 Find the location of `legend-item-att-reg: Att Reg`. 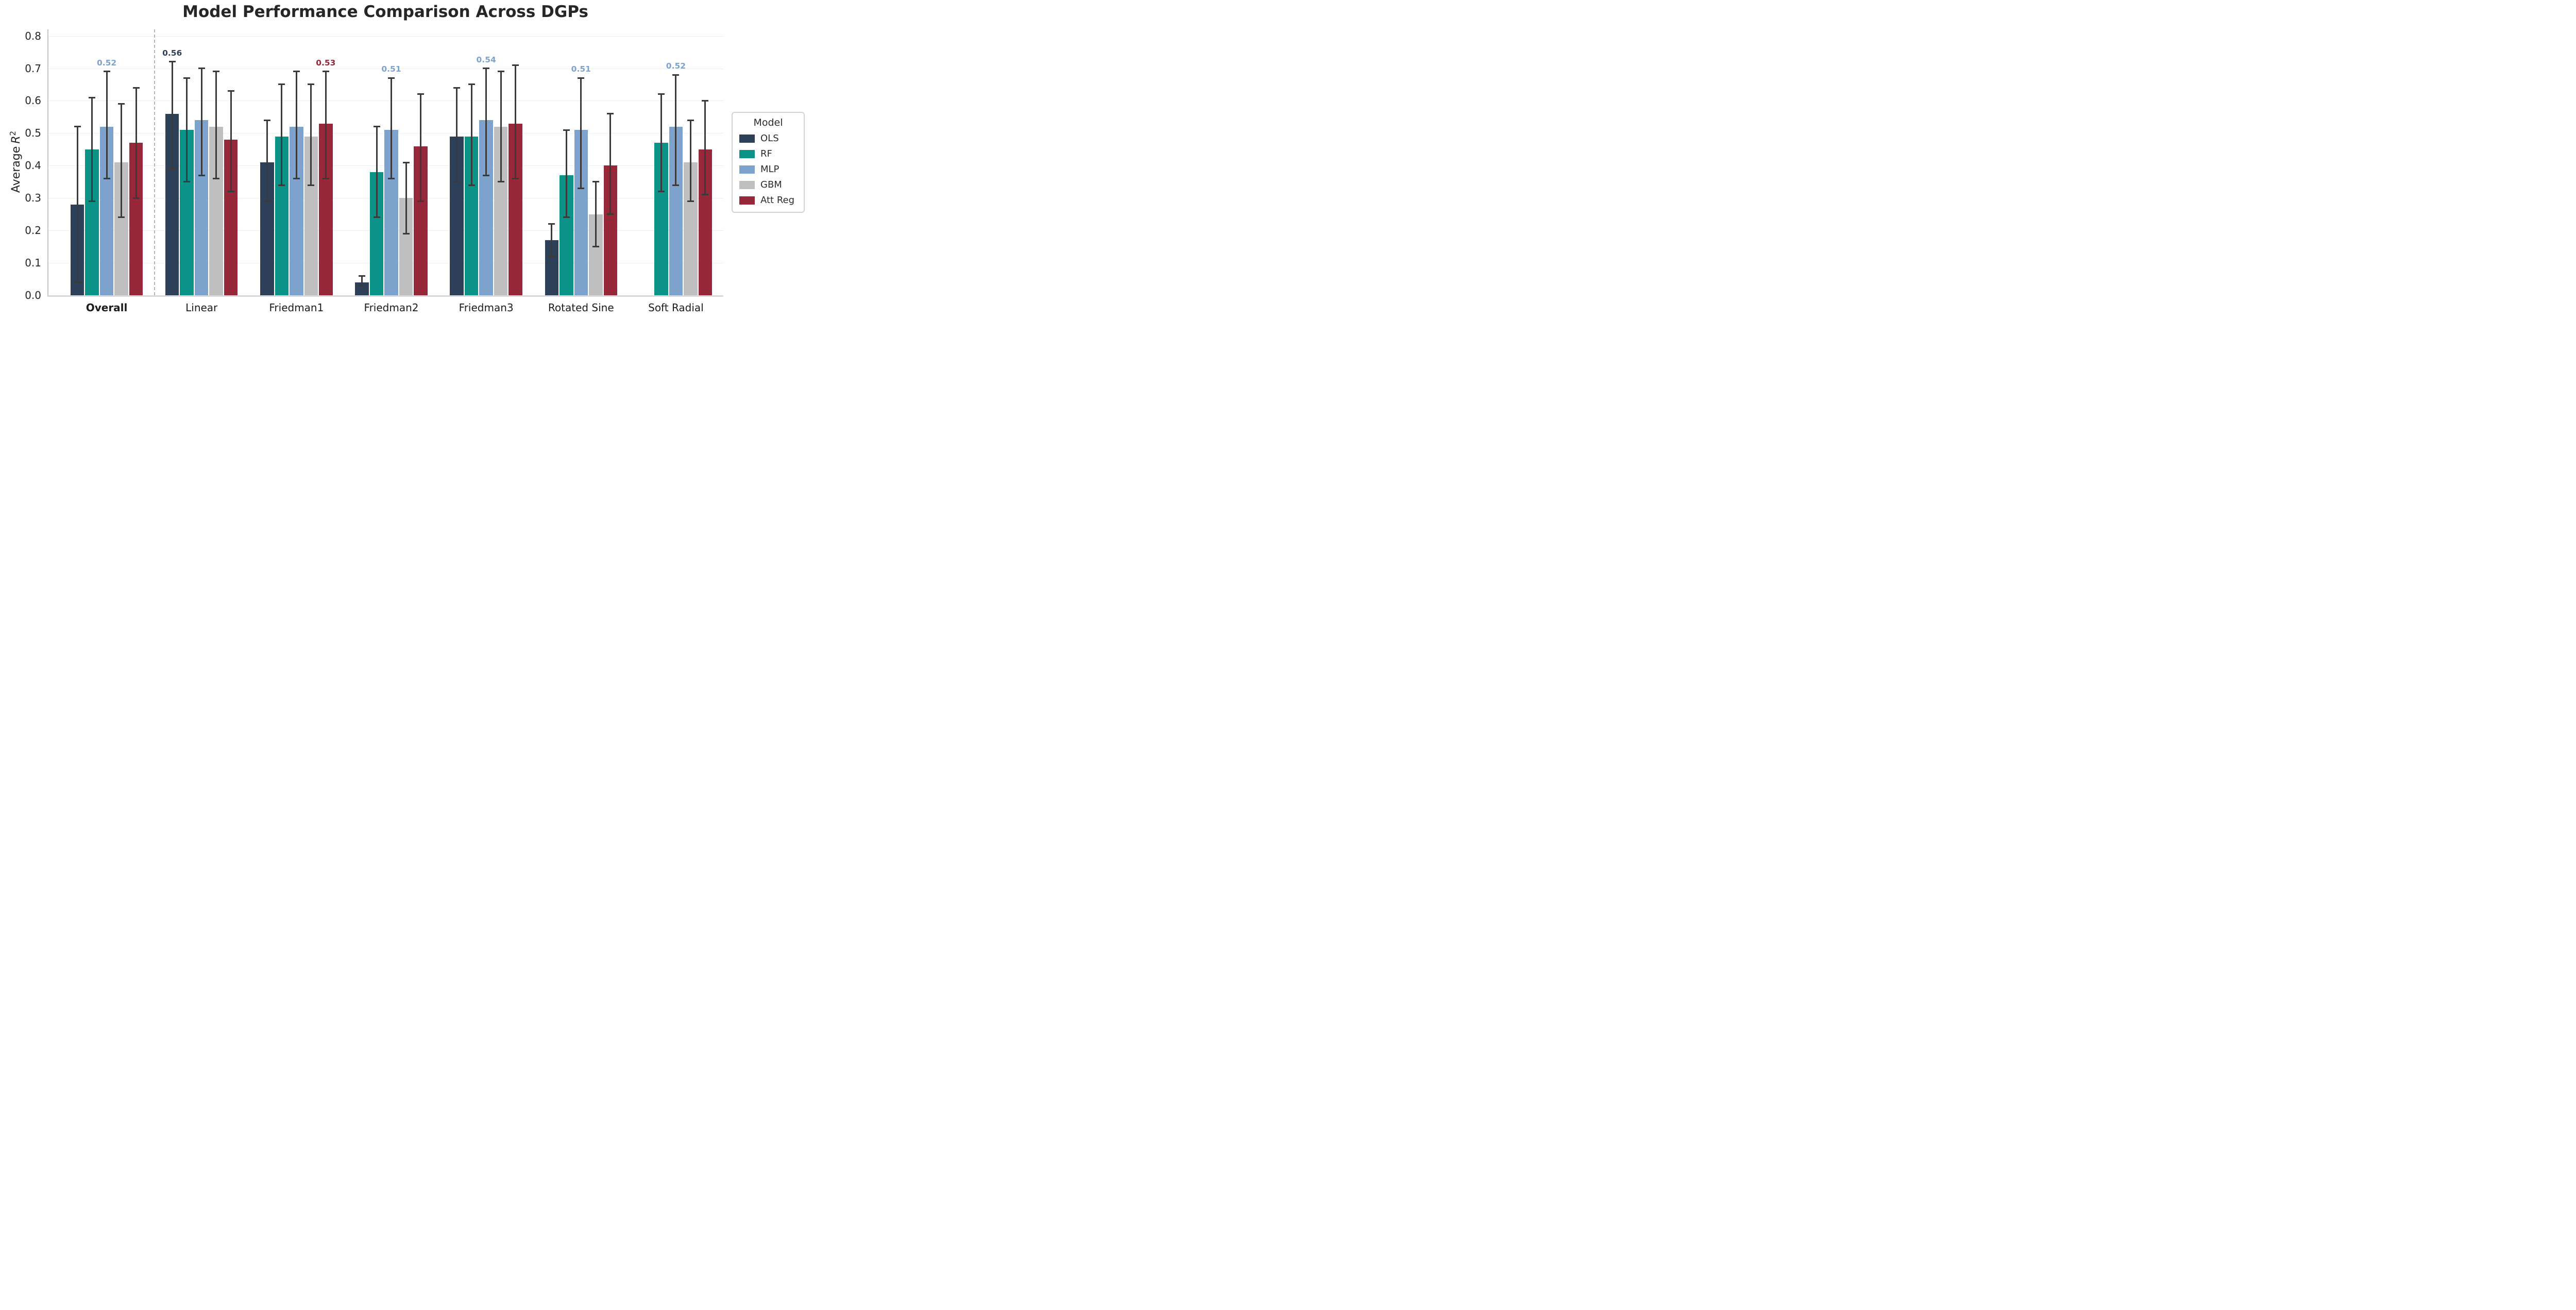

legend-item-att-reg: Att Reg is located at coordinates (771, 200).